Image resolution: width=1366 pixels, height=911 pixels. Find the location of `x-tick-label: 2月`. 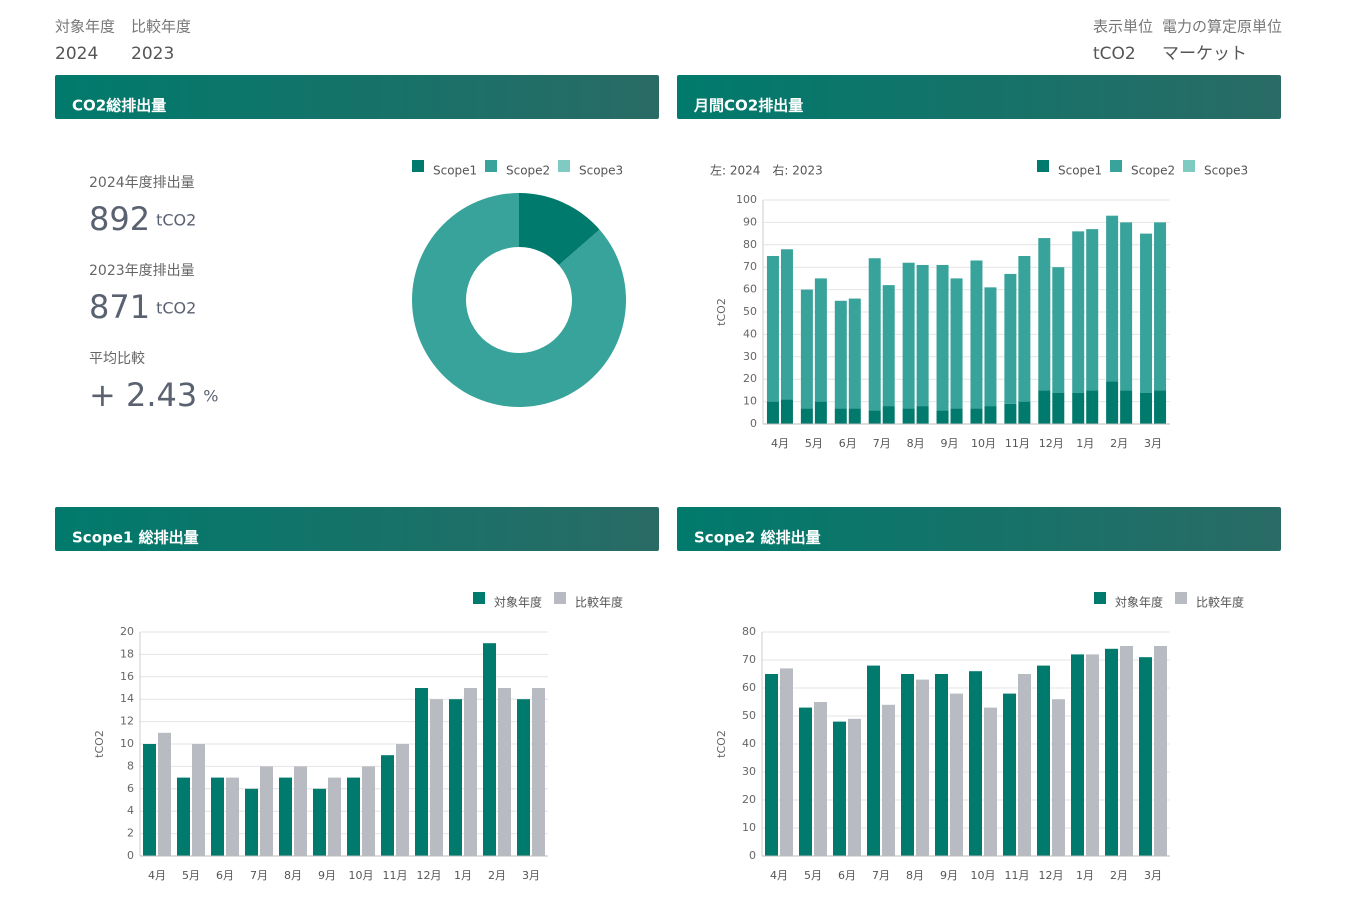

x-tick-label: 2月 is located at coordinates (497, 875).